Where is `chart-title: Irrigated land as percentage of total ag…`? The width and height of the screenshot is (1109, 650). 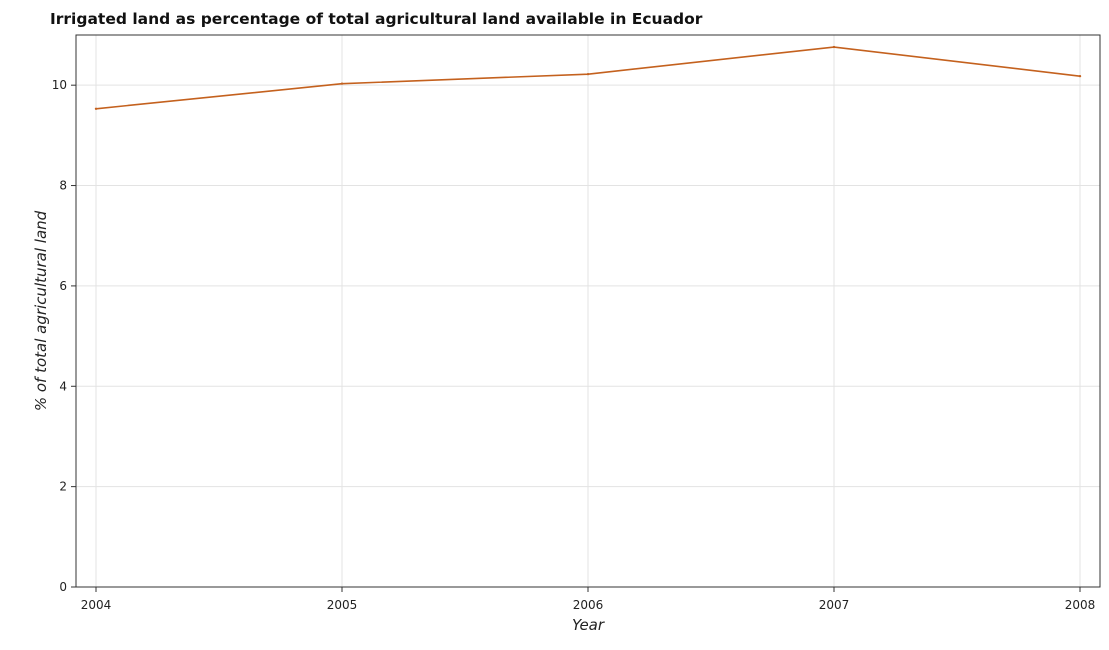
chart-title: Irrigated land as percentage of total ag… is located at coordinates (376, 19).